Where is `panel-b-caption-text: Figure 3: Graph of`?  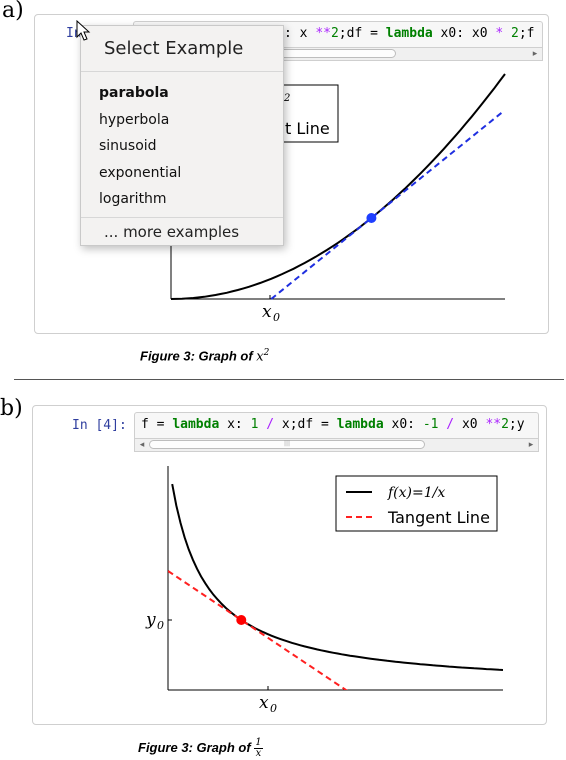
panel-b-caption-text: Figure 3: Graph of is located at coordinates (196, 747).